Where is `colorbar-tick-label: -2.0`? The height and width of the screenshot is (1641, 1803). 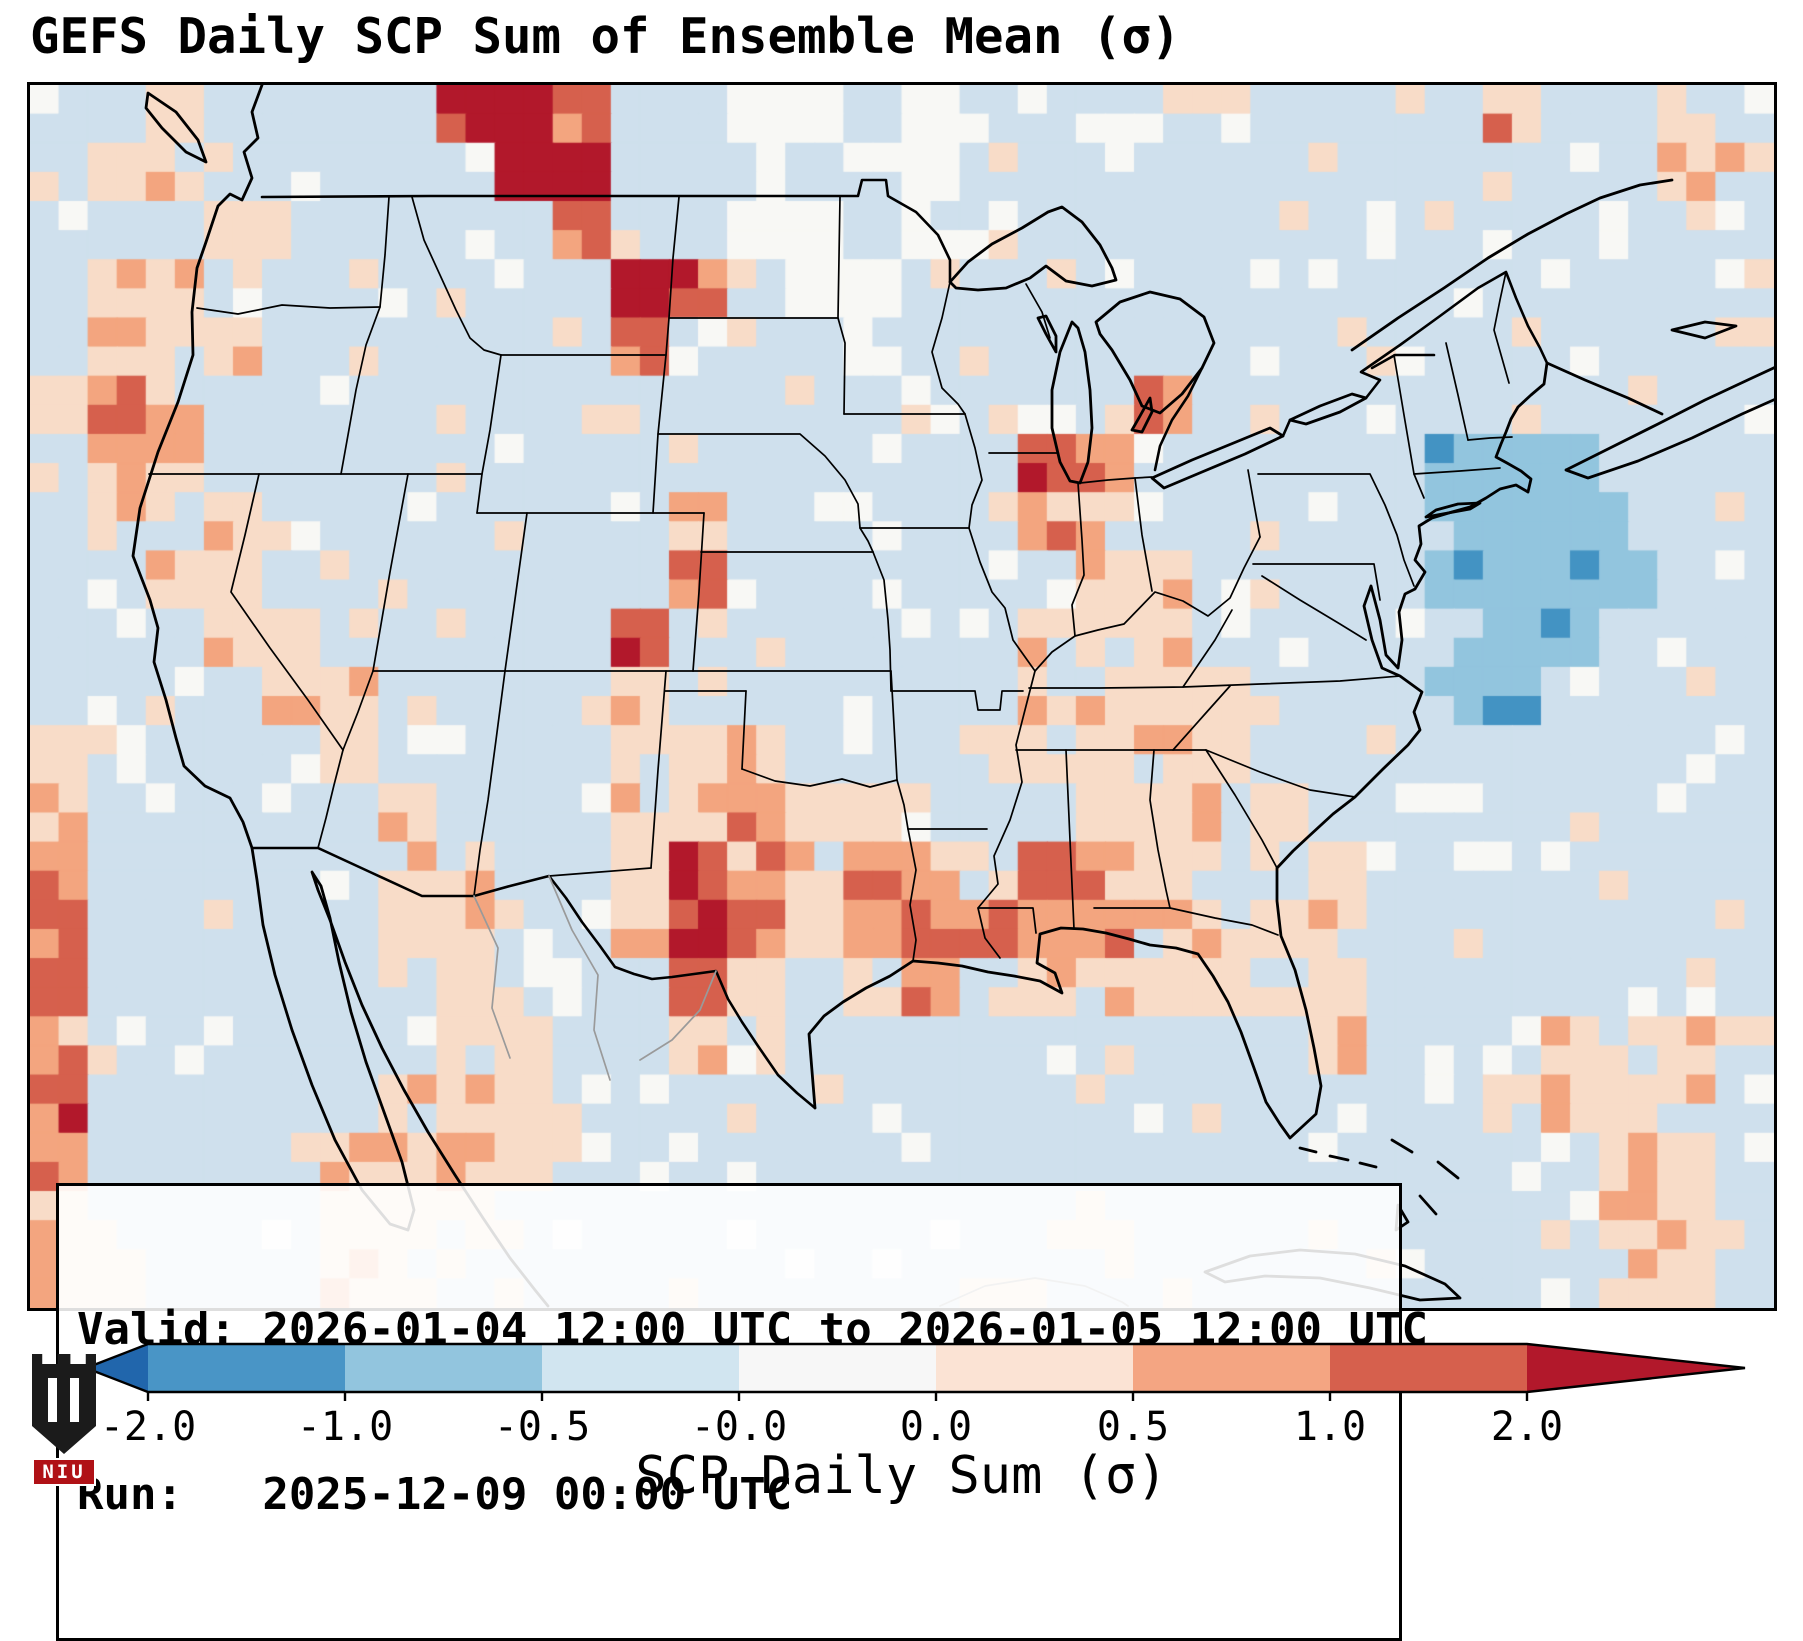 colorbar-tick-label: -2.0 is located at coordinates (148, 1427).